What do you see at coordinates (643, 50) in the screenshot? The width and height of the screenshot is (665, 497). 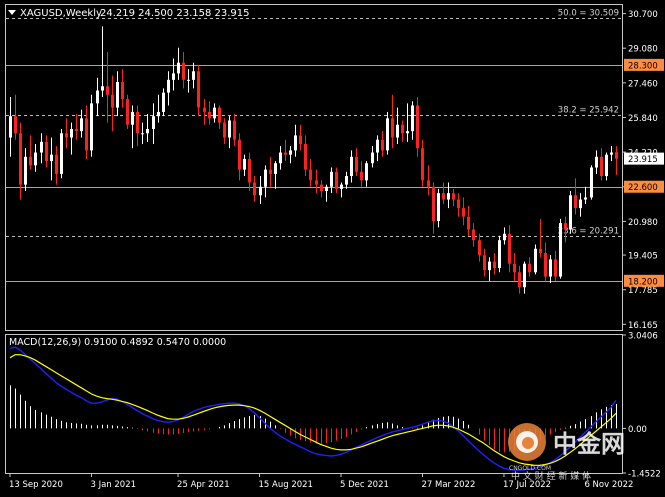 I see `price-tick-label: 29.080` at bounding box center [643, 50].